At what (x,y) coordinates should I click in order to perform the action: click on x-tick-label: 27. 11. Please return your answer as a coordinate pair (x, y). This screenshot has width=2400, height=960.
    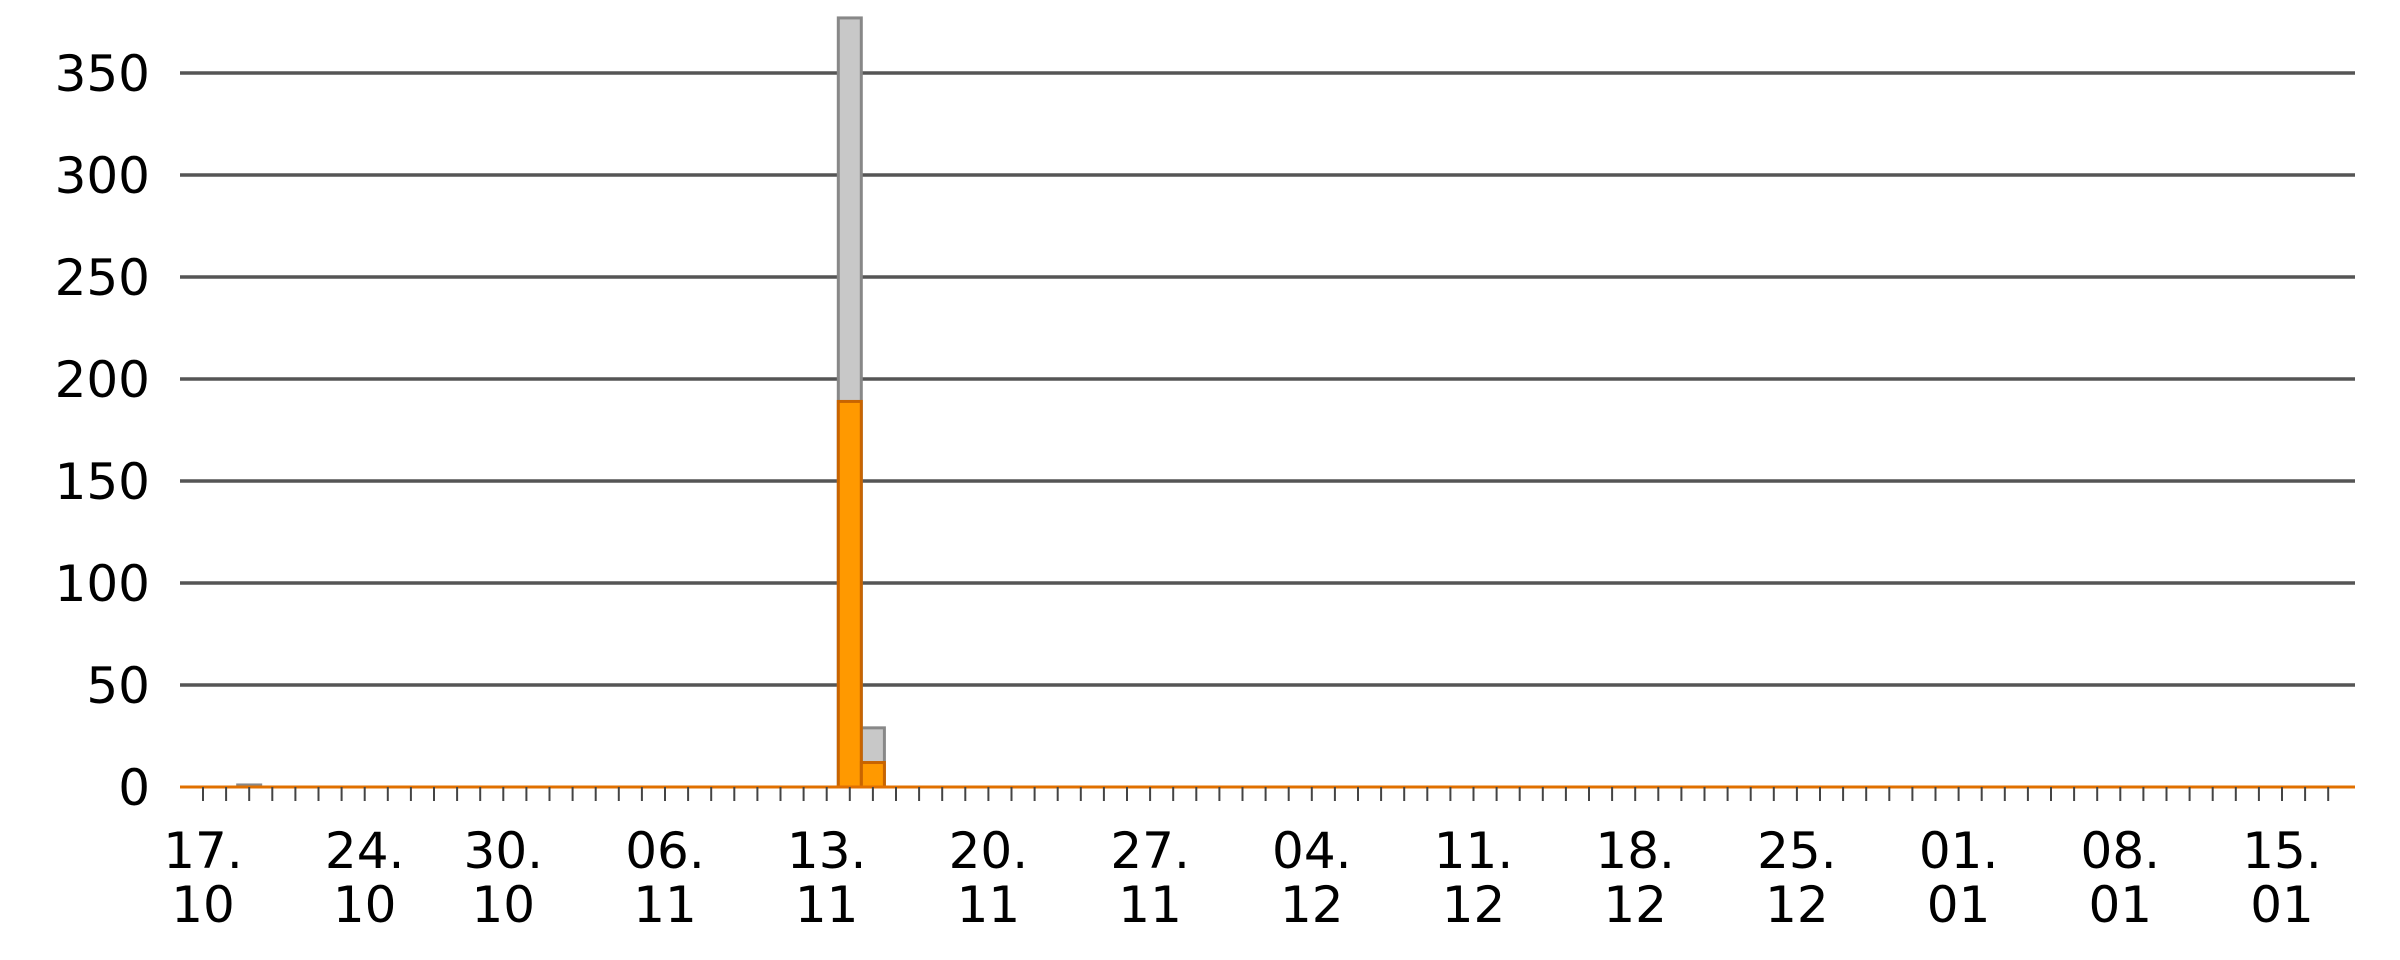
    Looking at the image, I should click on (1150, 878).